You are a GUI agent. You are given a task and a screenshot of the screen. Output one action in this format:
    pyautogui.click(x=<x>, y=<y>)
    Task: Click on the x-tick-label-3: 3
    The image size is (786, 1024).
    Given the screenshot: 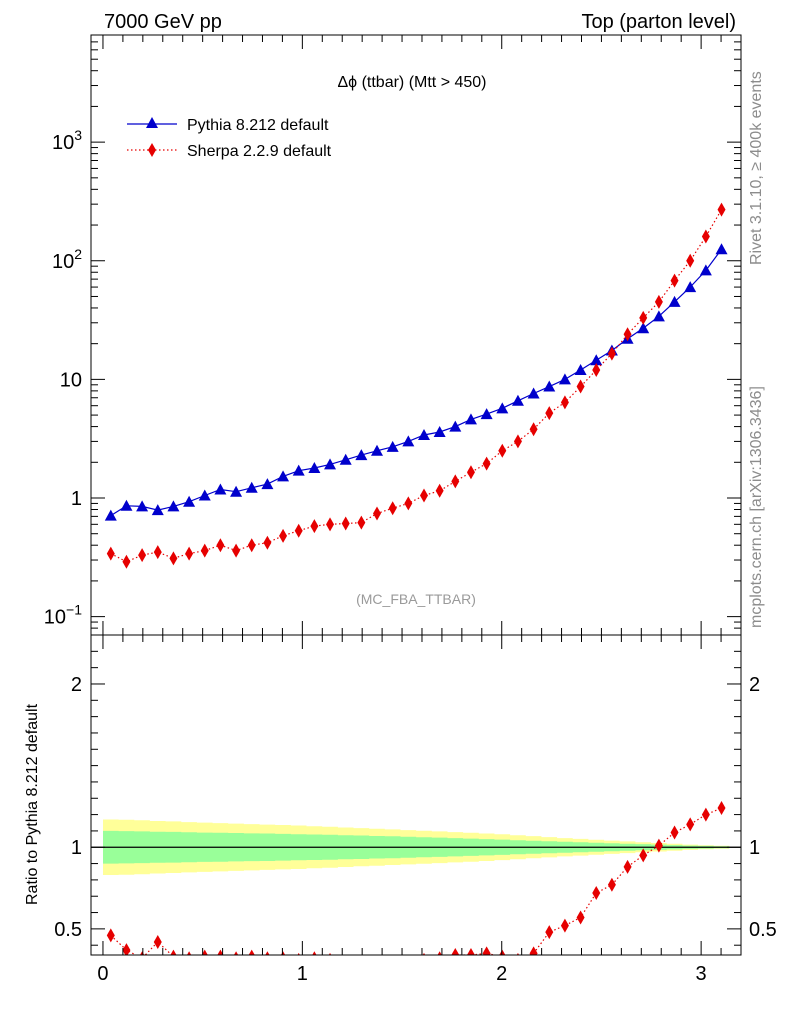 What is the action you would take?
    pyautogui.click(x=701, y=974)
    